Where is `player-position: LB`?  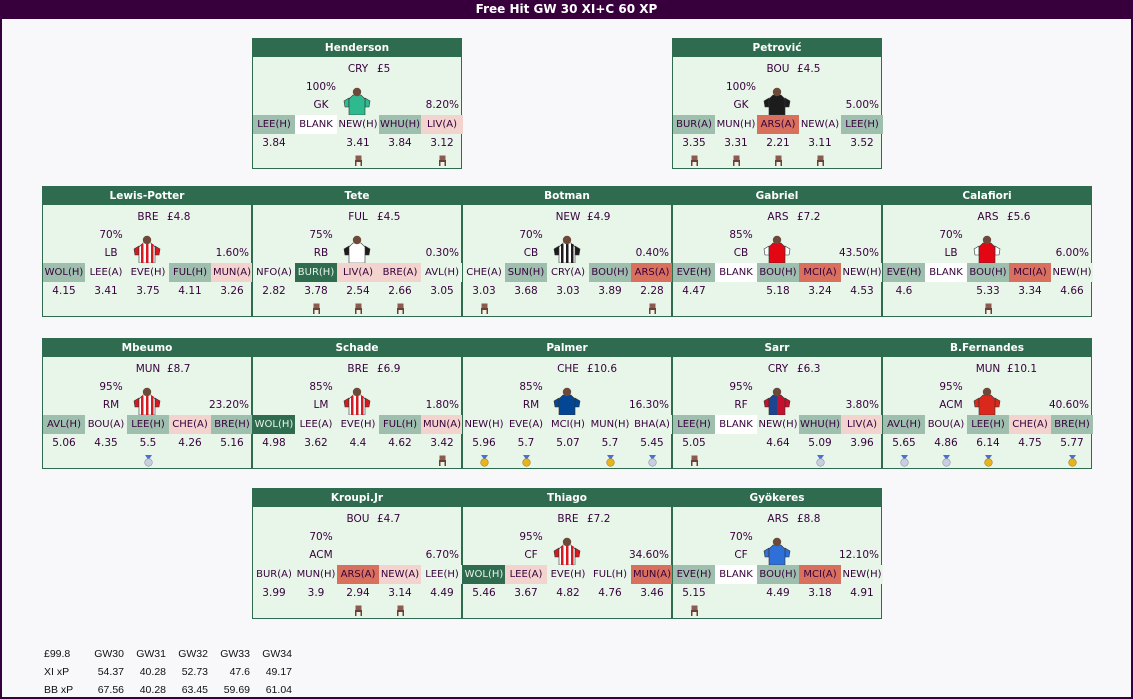 player-position: LB is located at coordinates (111, 253).